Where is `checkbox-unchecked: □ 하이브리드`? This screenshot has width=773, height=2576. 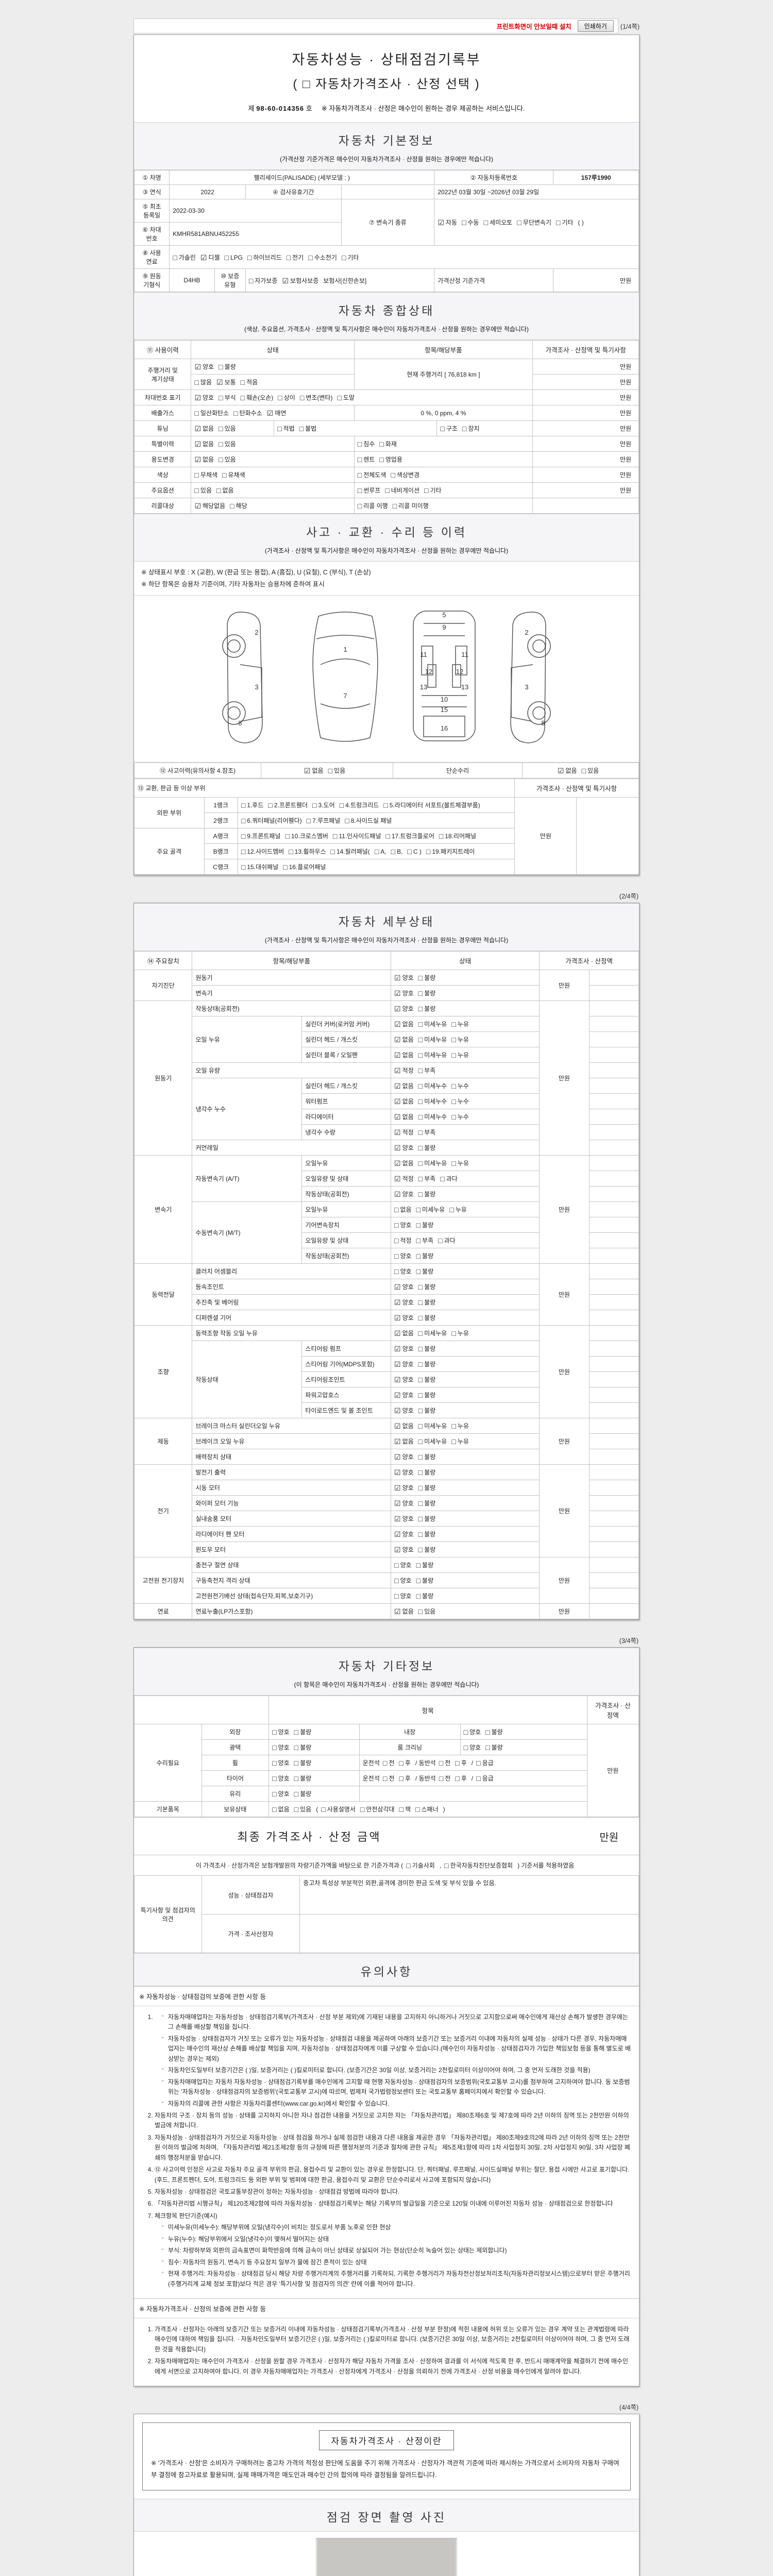
checkbox-unchecked: □ 하이브리드 is located at coordinates (264, 257).